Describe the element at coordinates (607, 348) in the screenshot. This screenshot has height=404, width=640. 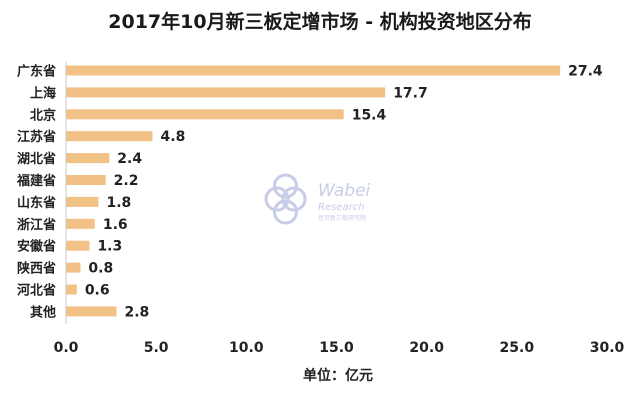
I see `x-tick-label-6: 30.0` at that location.